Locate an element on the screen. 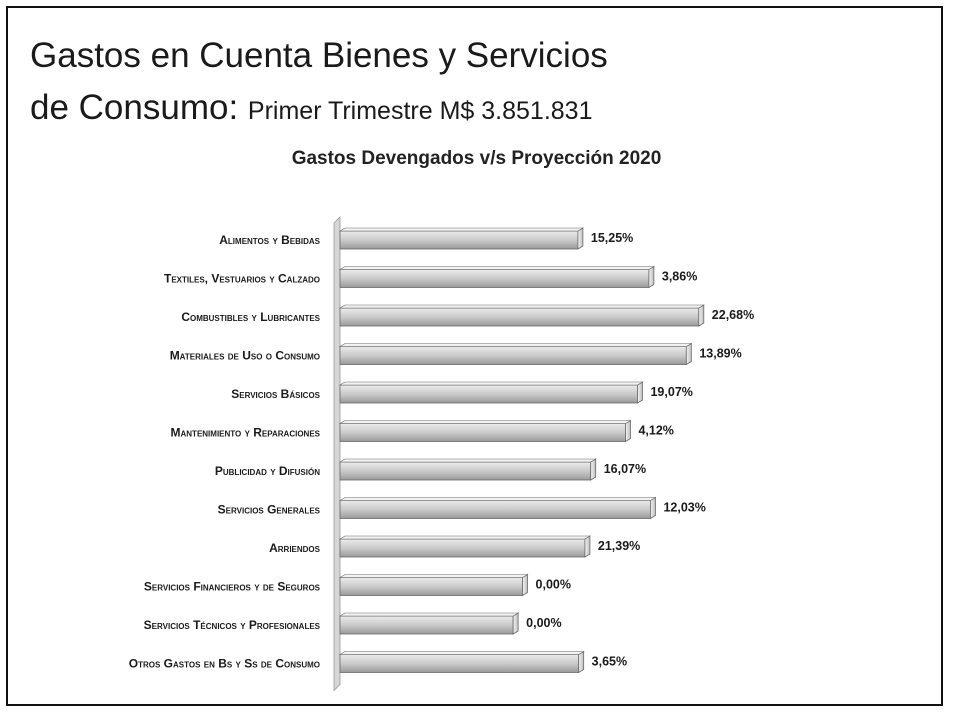 This screenshot has height=723, width=953. slide-subtitle: Primer Trimestre M$ 3.851.831 is located at coordinates (420, 111).